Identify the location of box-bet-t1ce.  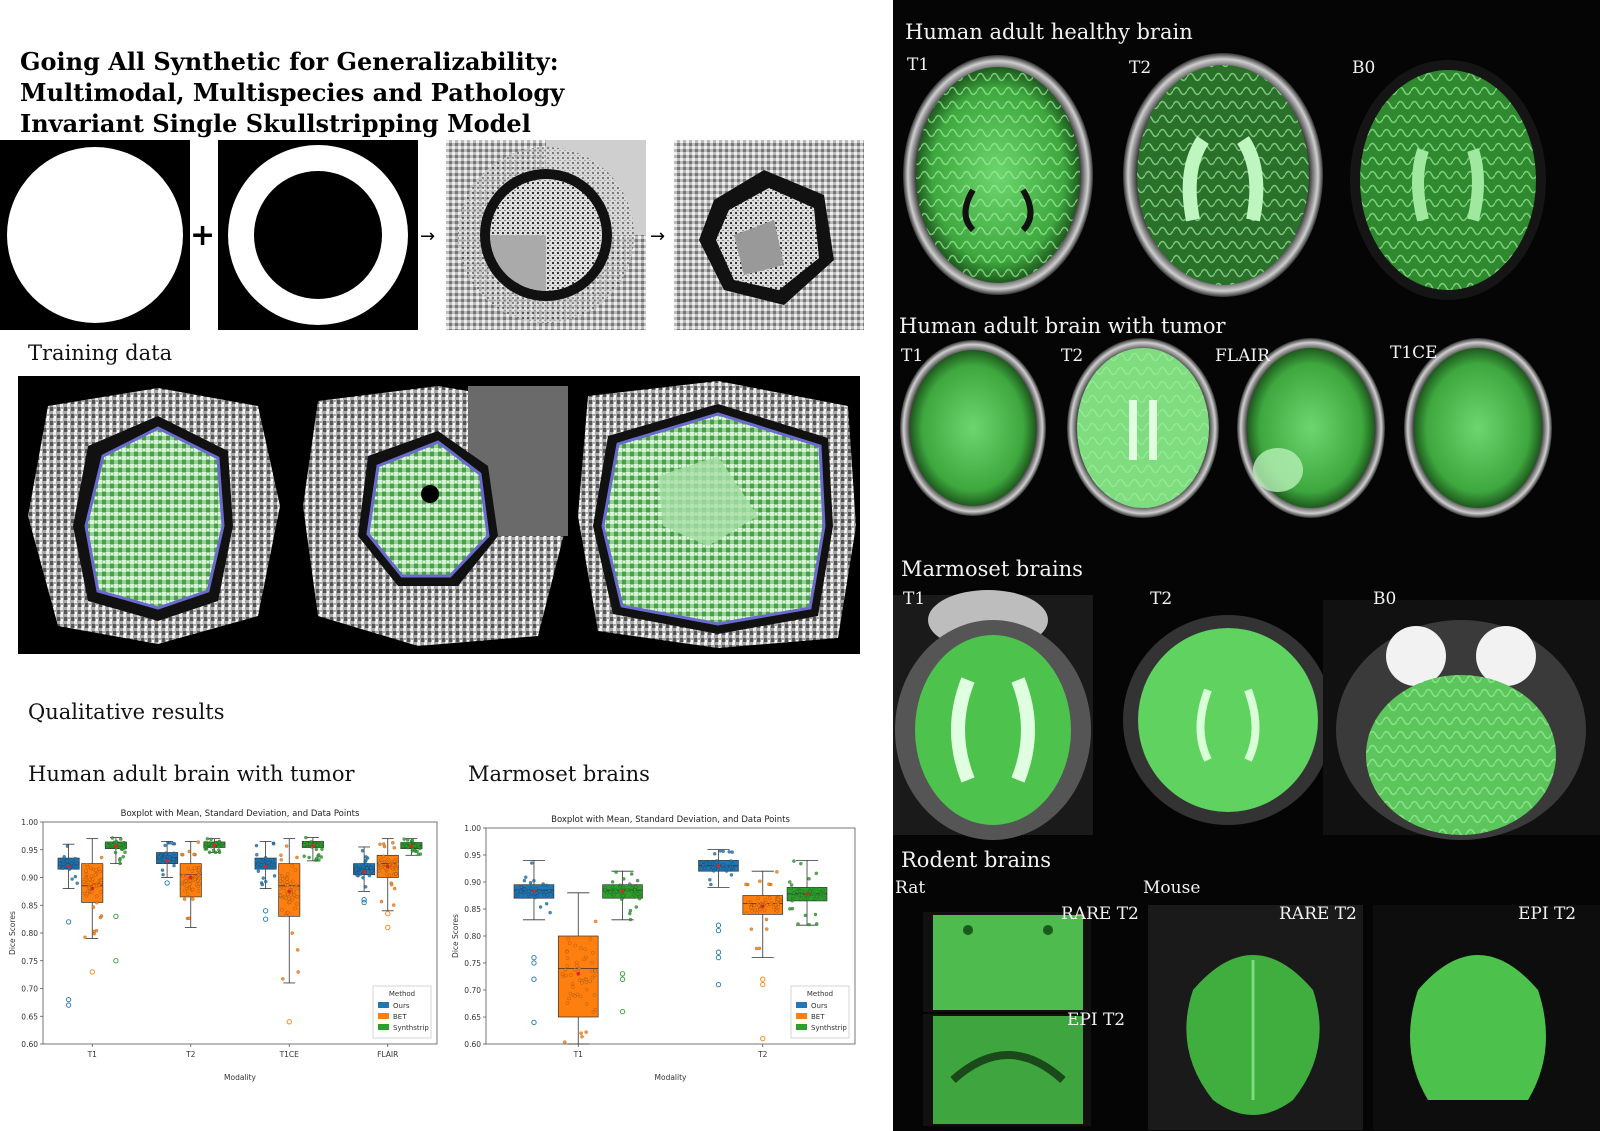
(289, 931).